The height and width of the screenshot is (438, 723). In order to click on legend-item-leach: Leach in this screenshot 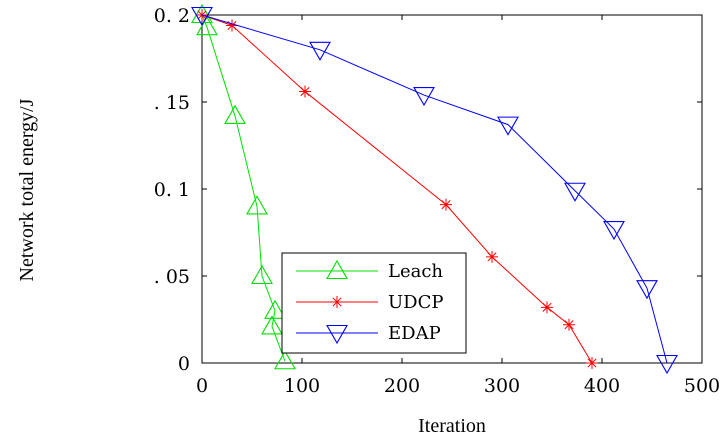, I will do `click(369, 270)`.